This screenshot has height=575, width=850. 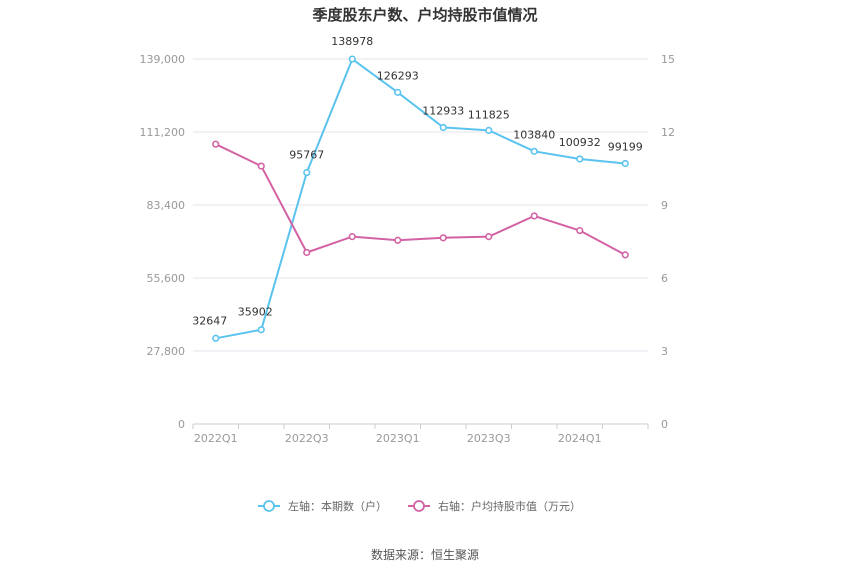 I want to click on data-label: 112933, so click(x=443, y=110).